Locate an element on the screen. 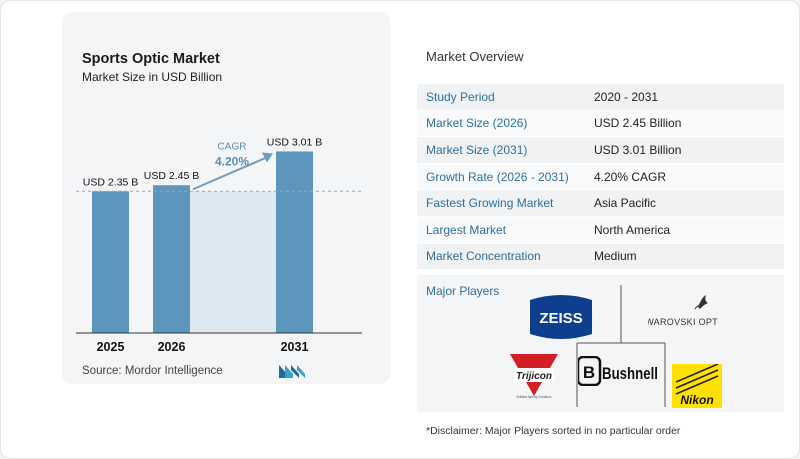  data-label: USD 3.01 B is located at coordinates (294, 142).